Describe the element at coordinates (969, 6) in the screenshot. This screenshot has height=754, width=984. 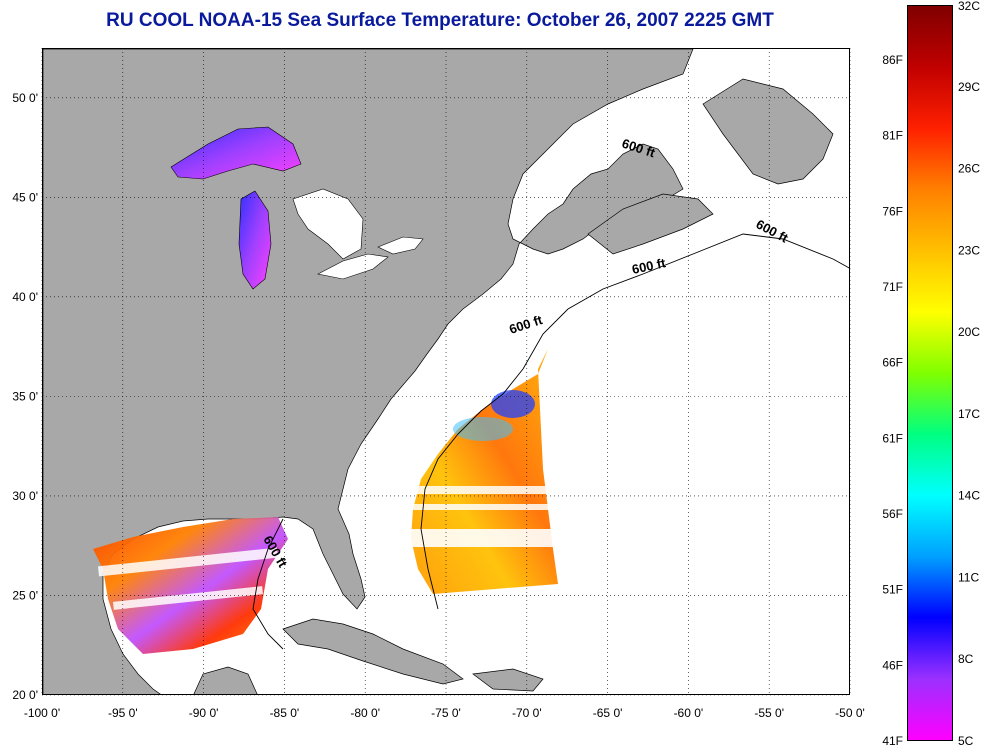
I see `colorbar-celsius-label: 32C` at that location.